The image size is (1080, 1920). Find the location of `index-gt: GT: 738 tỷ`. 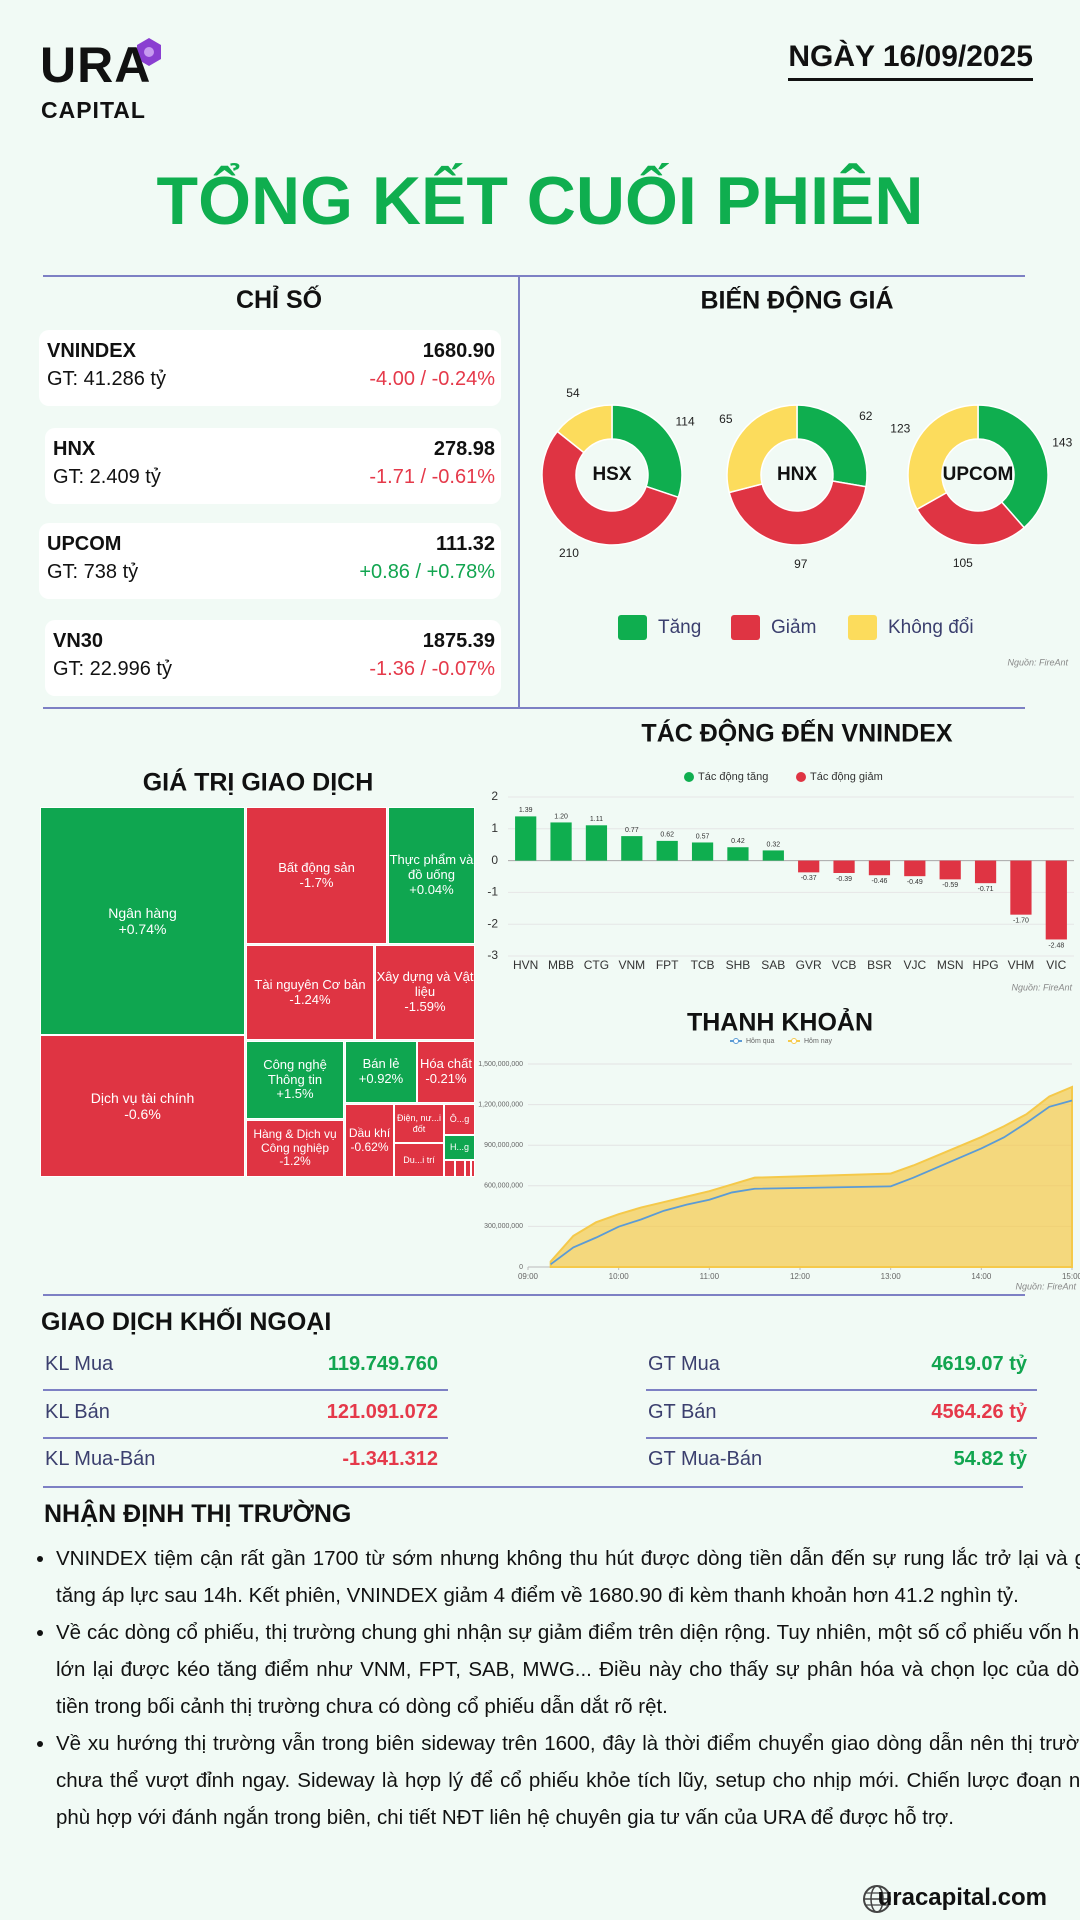

index-gt: GT: 738 tỷ is located at coordinates (93, 572).